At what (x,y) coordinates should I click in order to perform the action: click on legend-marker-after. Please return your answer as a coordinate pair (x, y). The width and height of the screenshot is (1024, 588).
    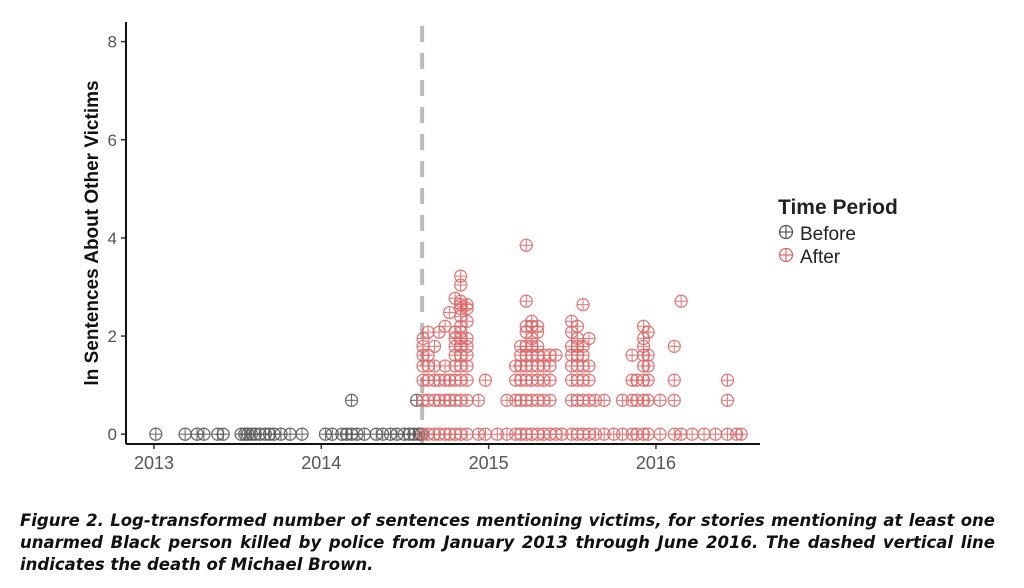
    Looking at the image, I should click on (789, 258).